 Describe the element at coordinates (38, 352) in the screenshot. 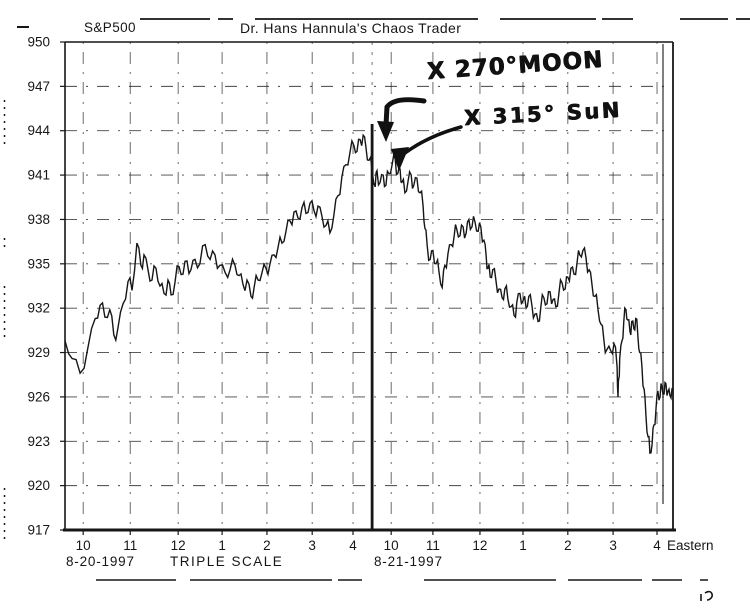

I see `y-axis-label: 929` at that location.